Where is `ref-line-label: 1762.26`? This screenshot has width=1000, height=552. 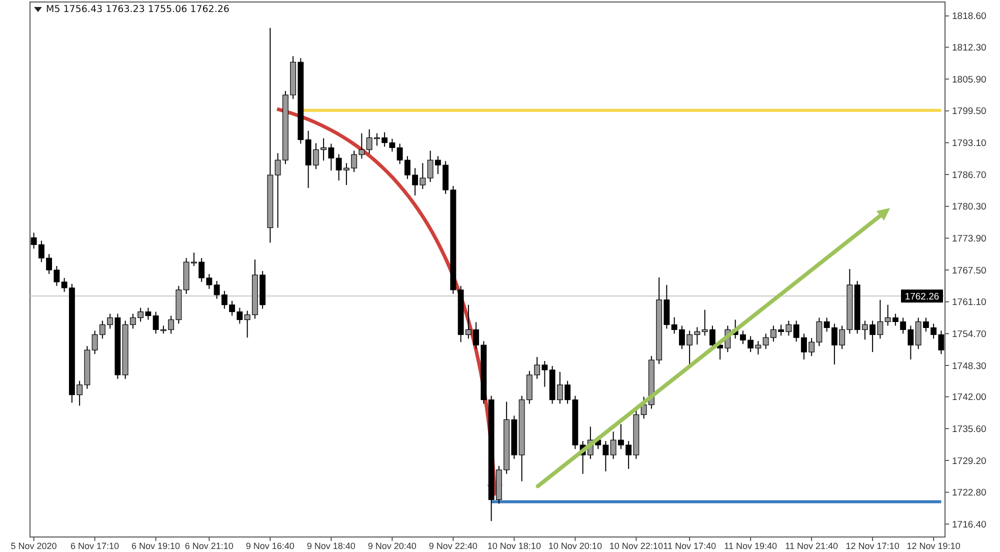 ref-line-label: 1762.26 is located at coordinates (922, 296).